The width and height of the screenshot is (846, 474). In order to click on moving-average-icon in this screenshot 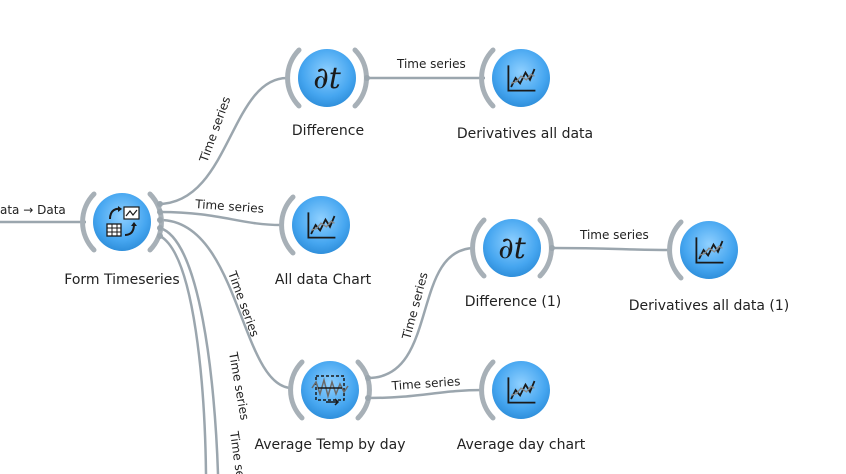, I will do `click(330, 390)`.